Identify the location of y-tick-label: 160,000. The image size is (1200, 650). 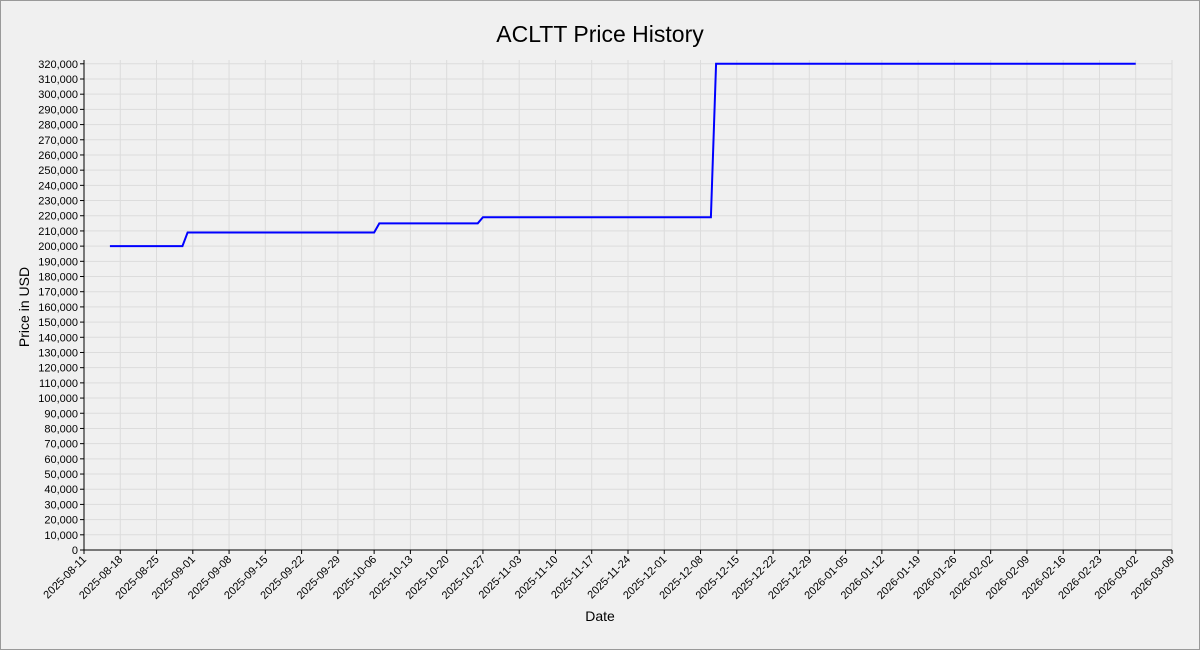
(58, 308).